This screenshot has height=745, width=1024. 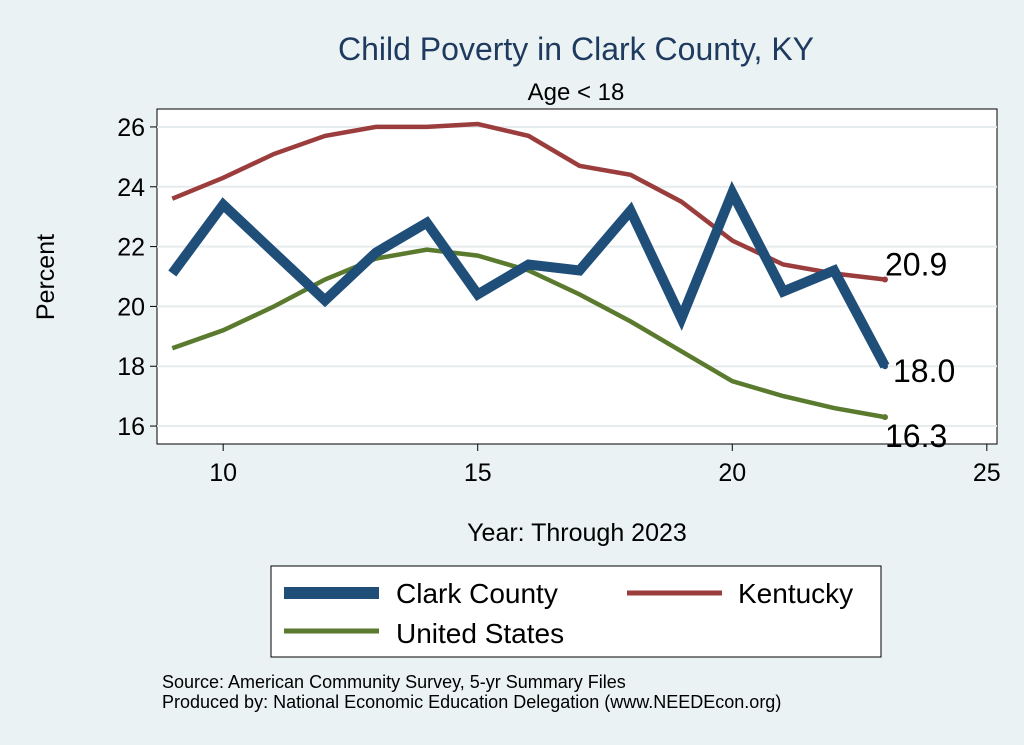 What do you see at coordinates (576, 92) in the screenshot?
I see `chart-subtitle: Age < 18` at bounding box center [576, 92].